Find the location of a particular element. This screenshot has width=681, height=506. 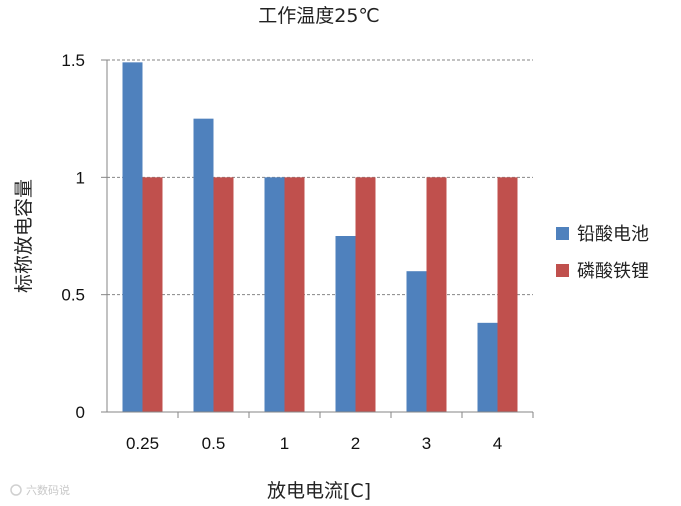

x-tick-label: 2 is located at coordinates (355, 443).